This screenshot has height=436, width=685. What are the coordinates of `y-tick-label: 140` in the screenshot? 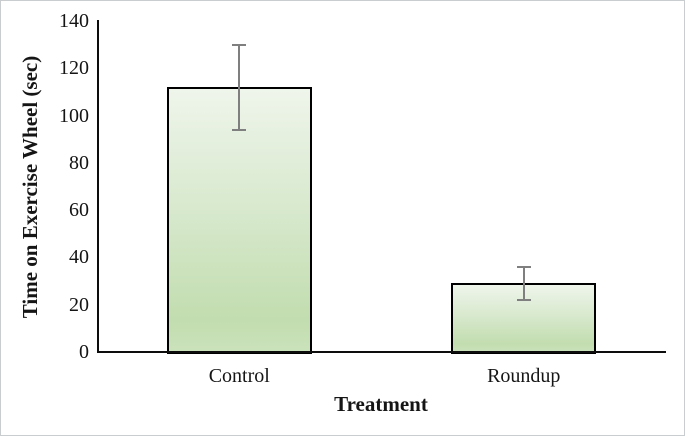 It's located at (74, 21).